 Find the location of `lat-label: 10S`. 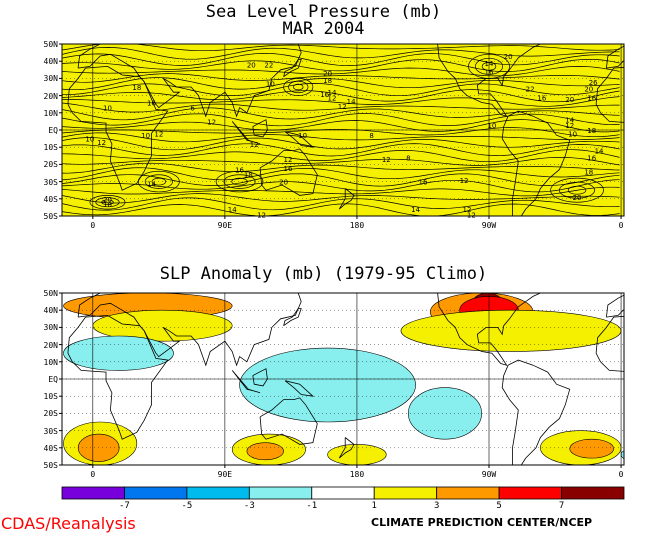

lat-label: 10S is located at coordinates (50, 148).